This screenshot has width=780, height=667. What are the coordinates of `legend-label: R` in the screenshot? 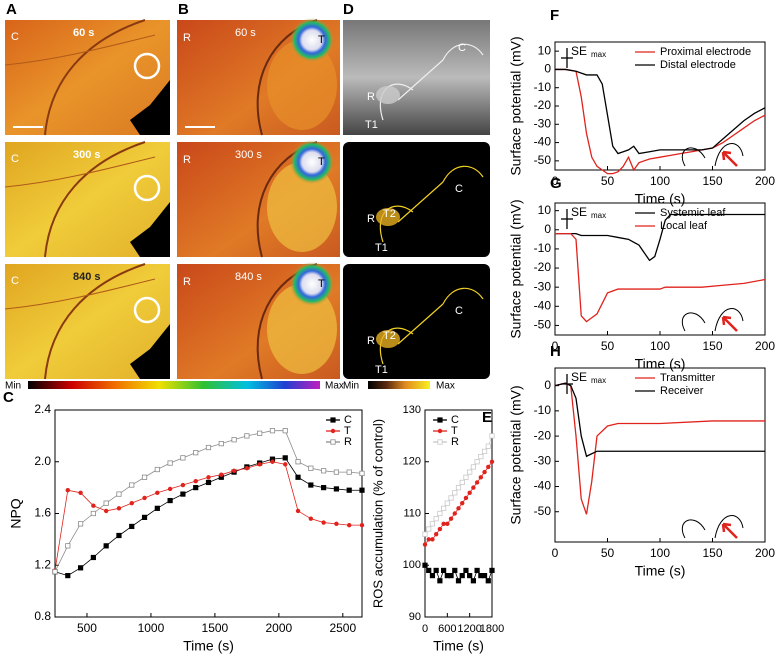 It's located at (348, 442).